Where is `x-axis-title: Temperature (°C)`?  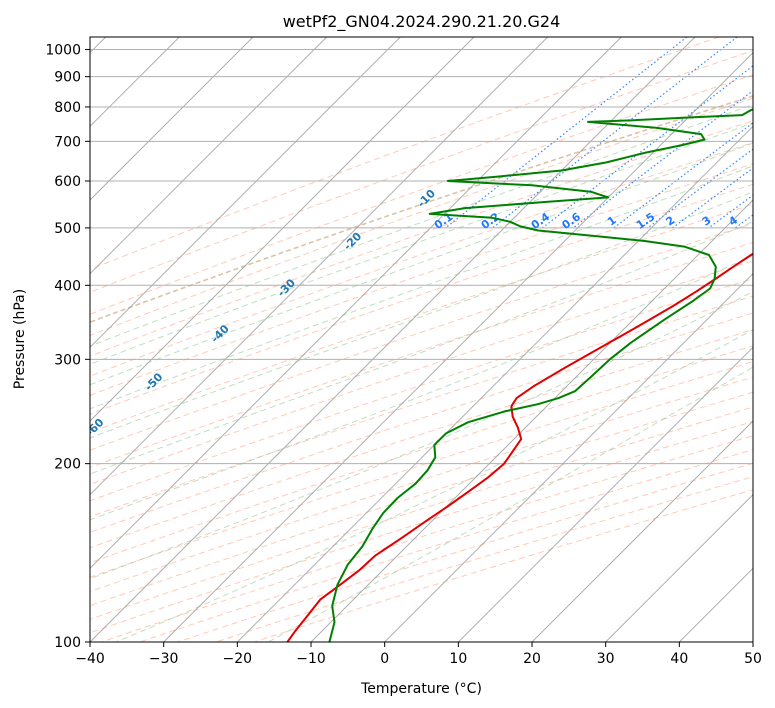
x-axis-title: Temperature (°C) is located at coordinates (421, 689).